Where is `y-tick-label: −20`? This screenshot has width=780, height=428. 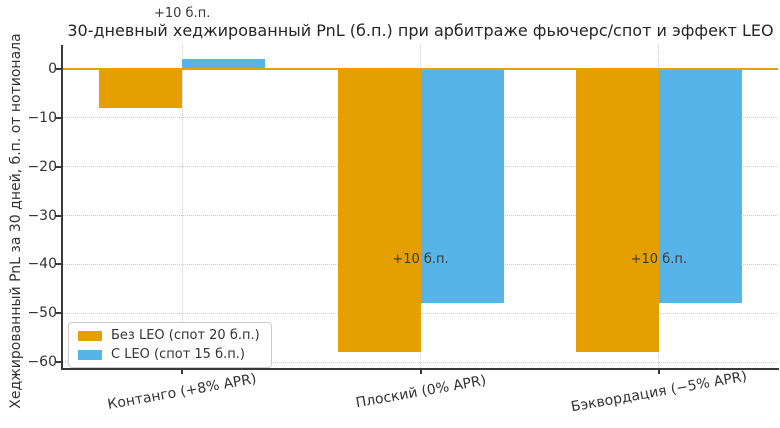 y-tick-label: −20 is located at coordinates (42, 166).